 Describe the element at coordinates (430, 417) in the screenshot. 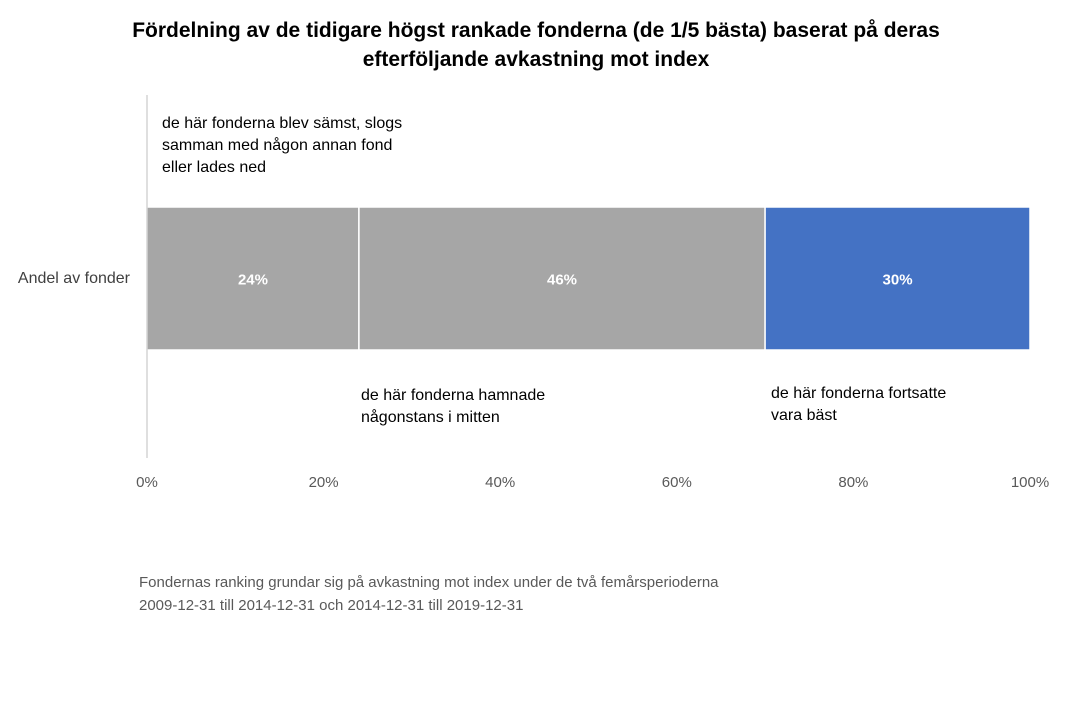

I see `annotation-middle-line-2: någonstans i mitten` at that location.